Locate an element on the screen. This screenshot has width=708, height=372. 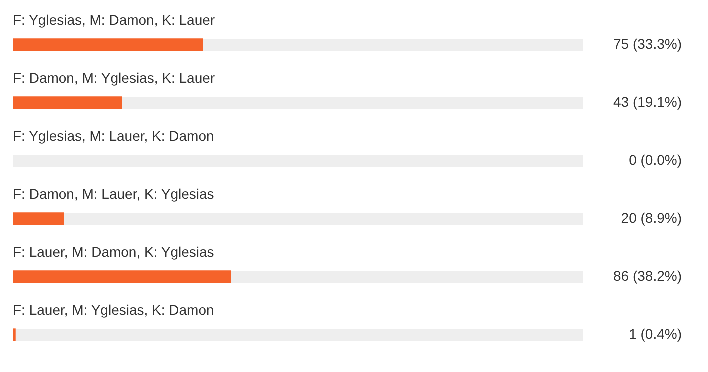
data-label: 1 (0.4%) is located at coordinates (655, 334).